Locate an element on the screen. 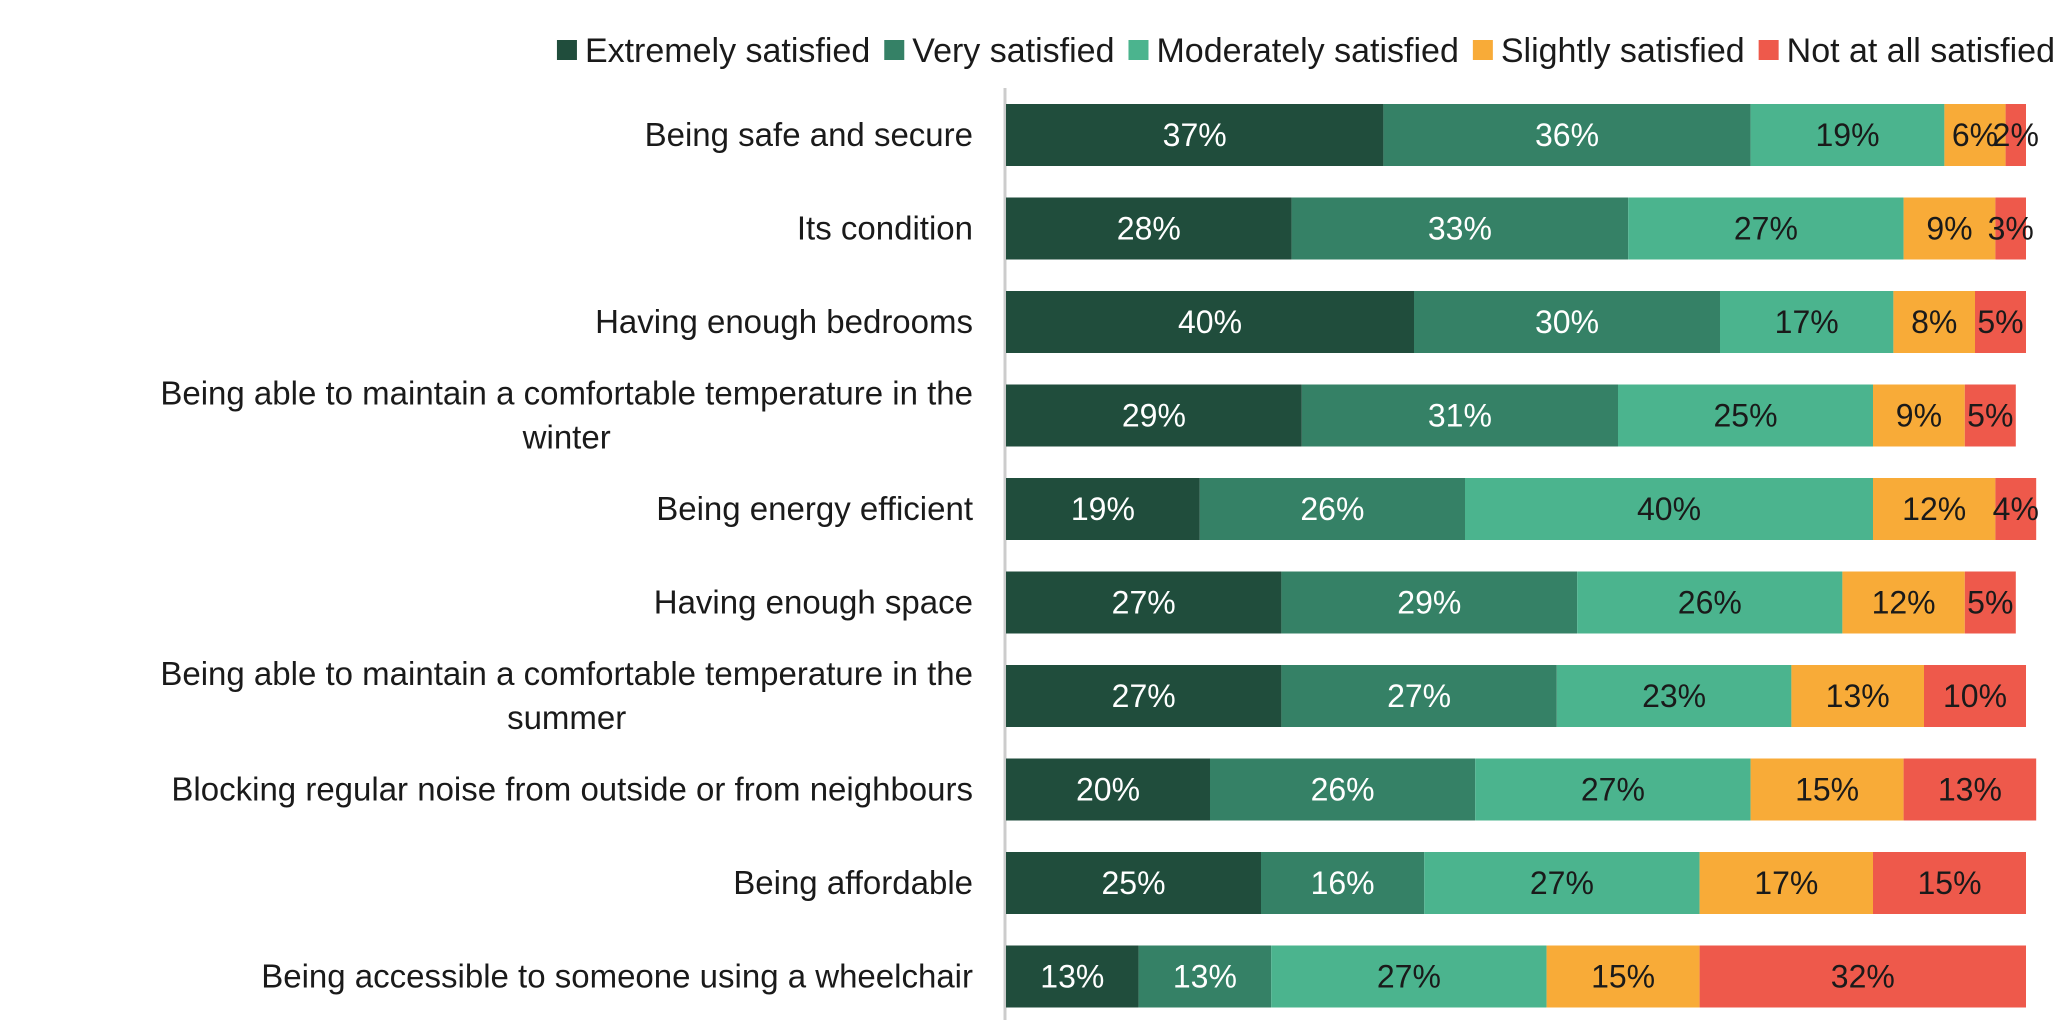 The height and width of the screenshot is (1022, 2068). category-label: Being safe and secure is located at coordinates (809, 134).